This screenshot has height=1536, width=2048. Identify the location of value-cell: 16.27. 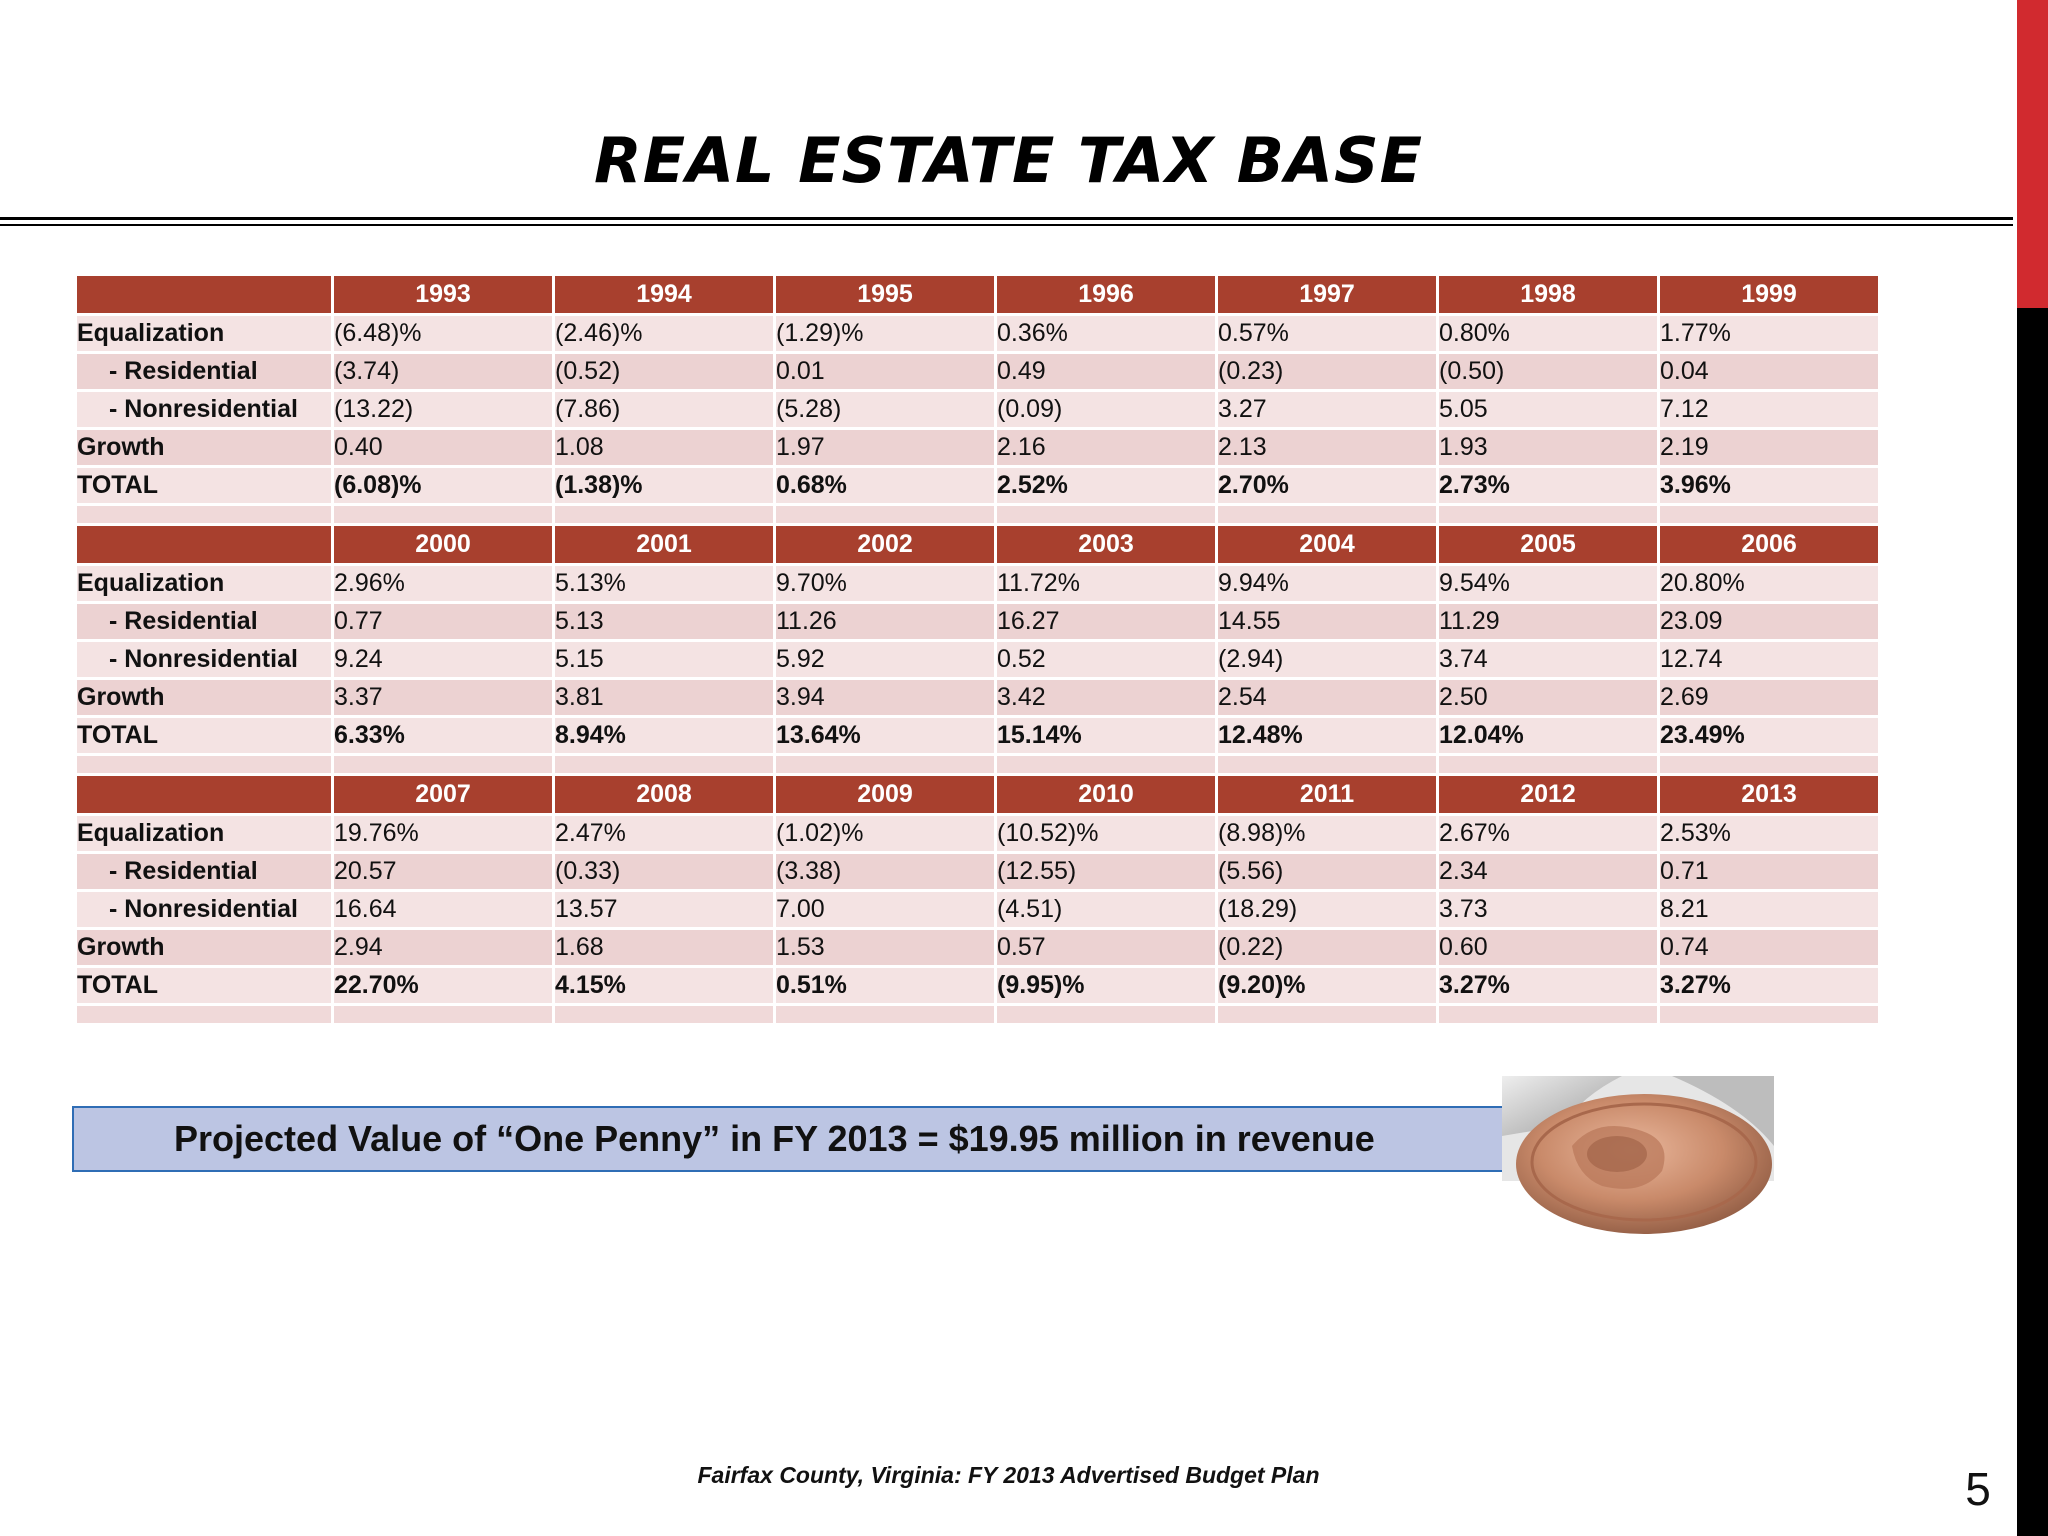
(1106, 621).